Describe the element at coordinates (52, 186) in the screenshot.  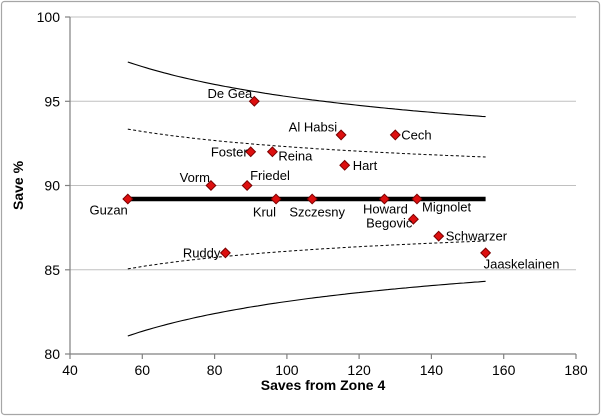
I see `y-tick-label: 90` at that location.